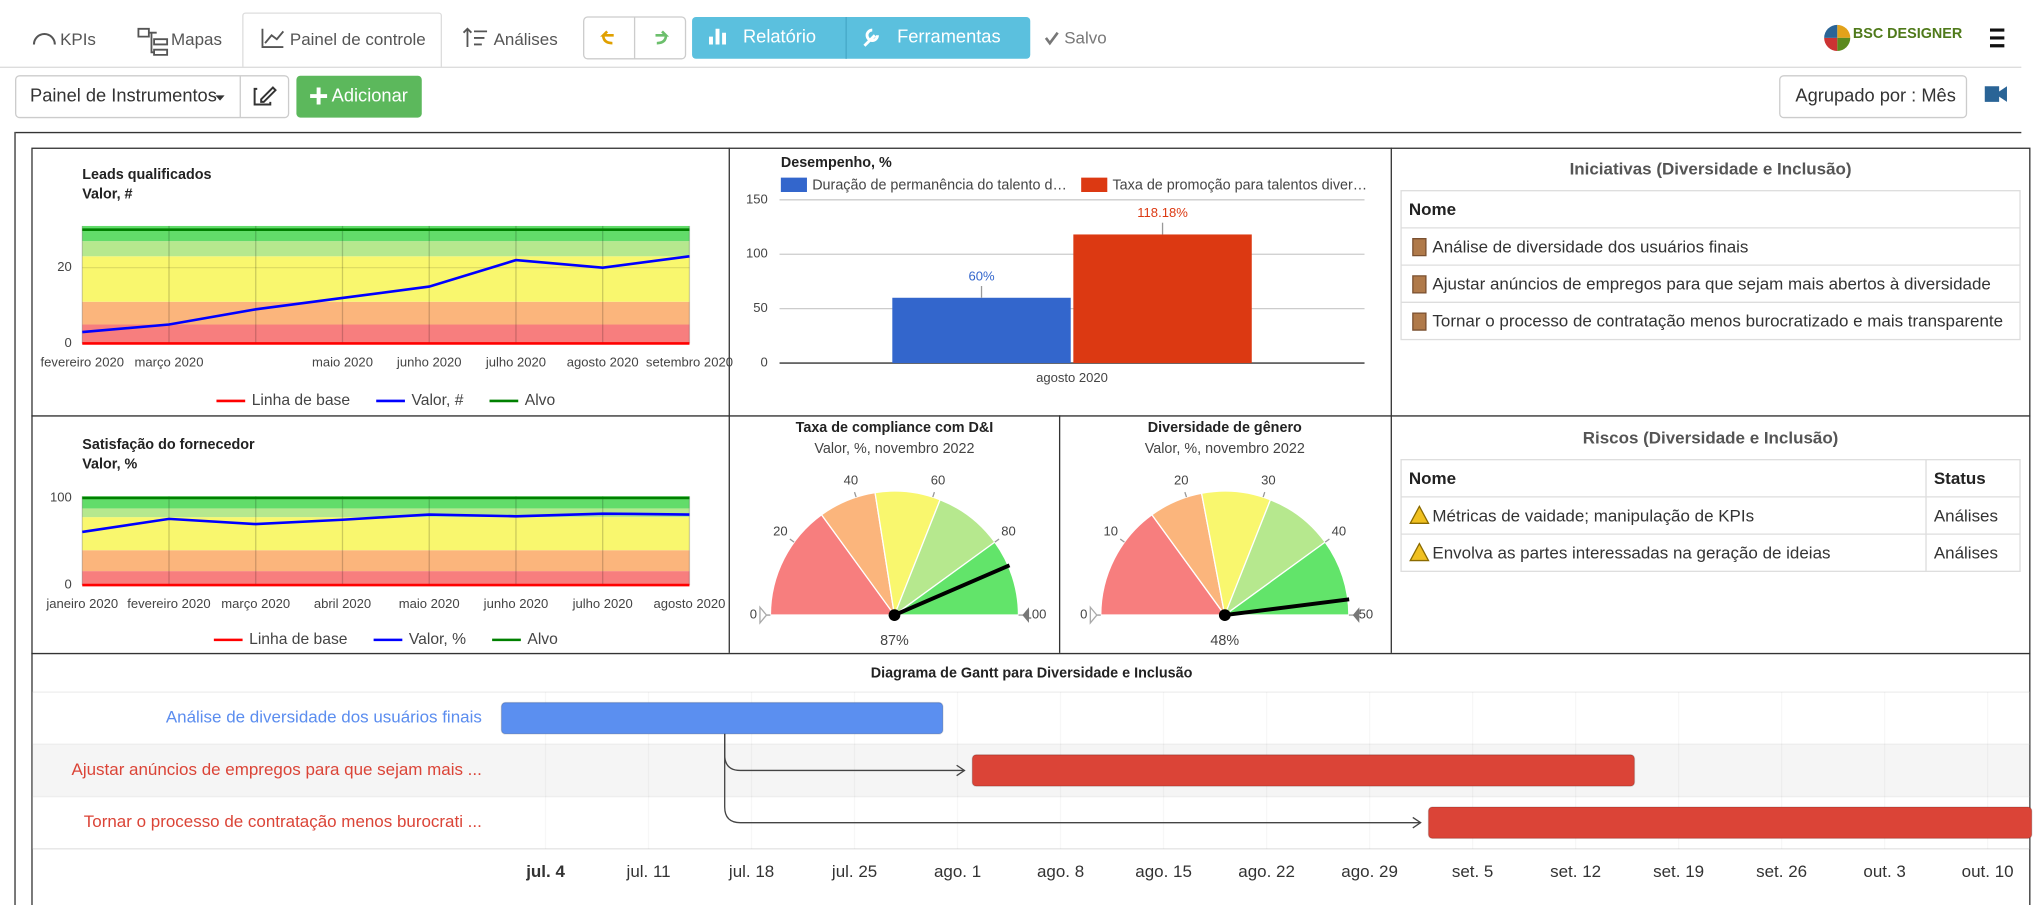  I want to click on x-tick-label: jul. 18, so click(751, 871).